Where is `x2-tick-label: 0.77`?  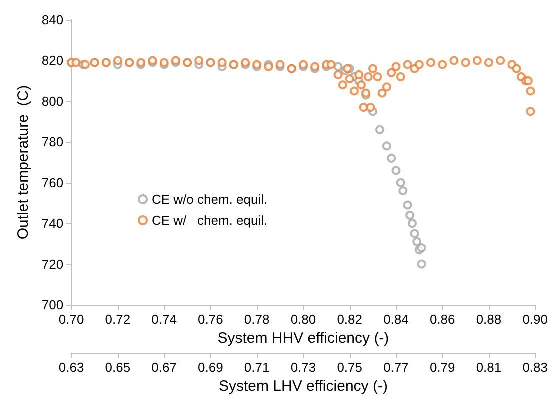 x2-tick-label: 0.77 is located at coordinates (396, 367).